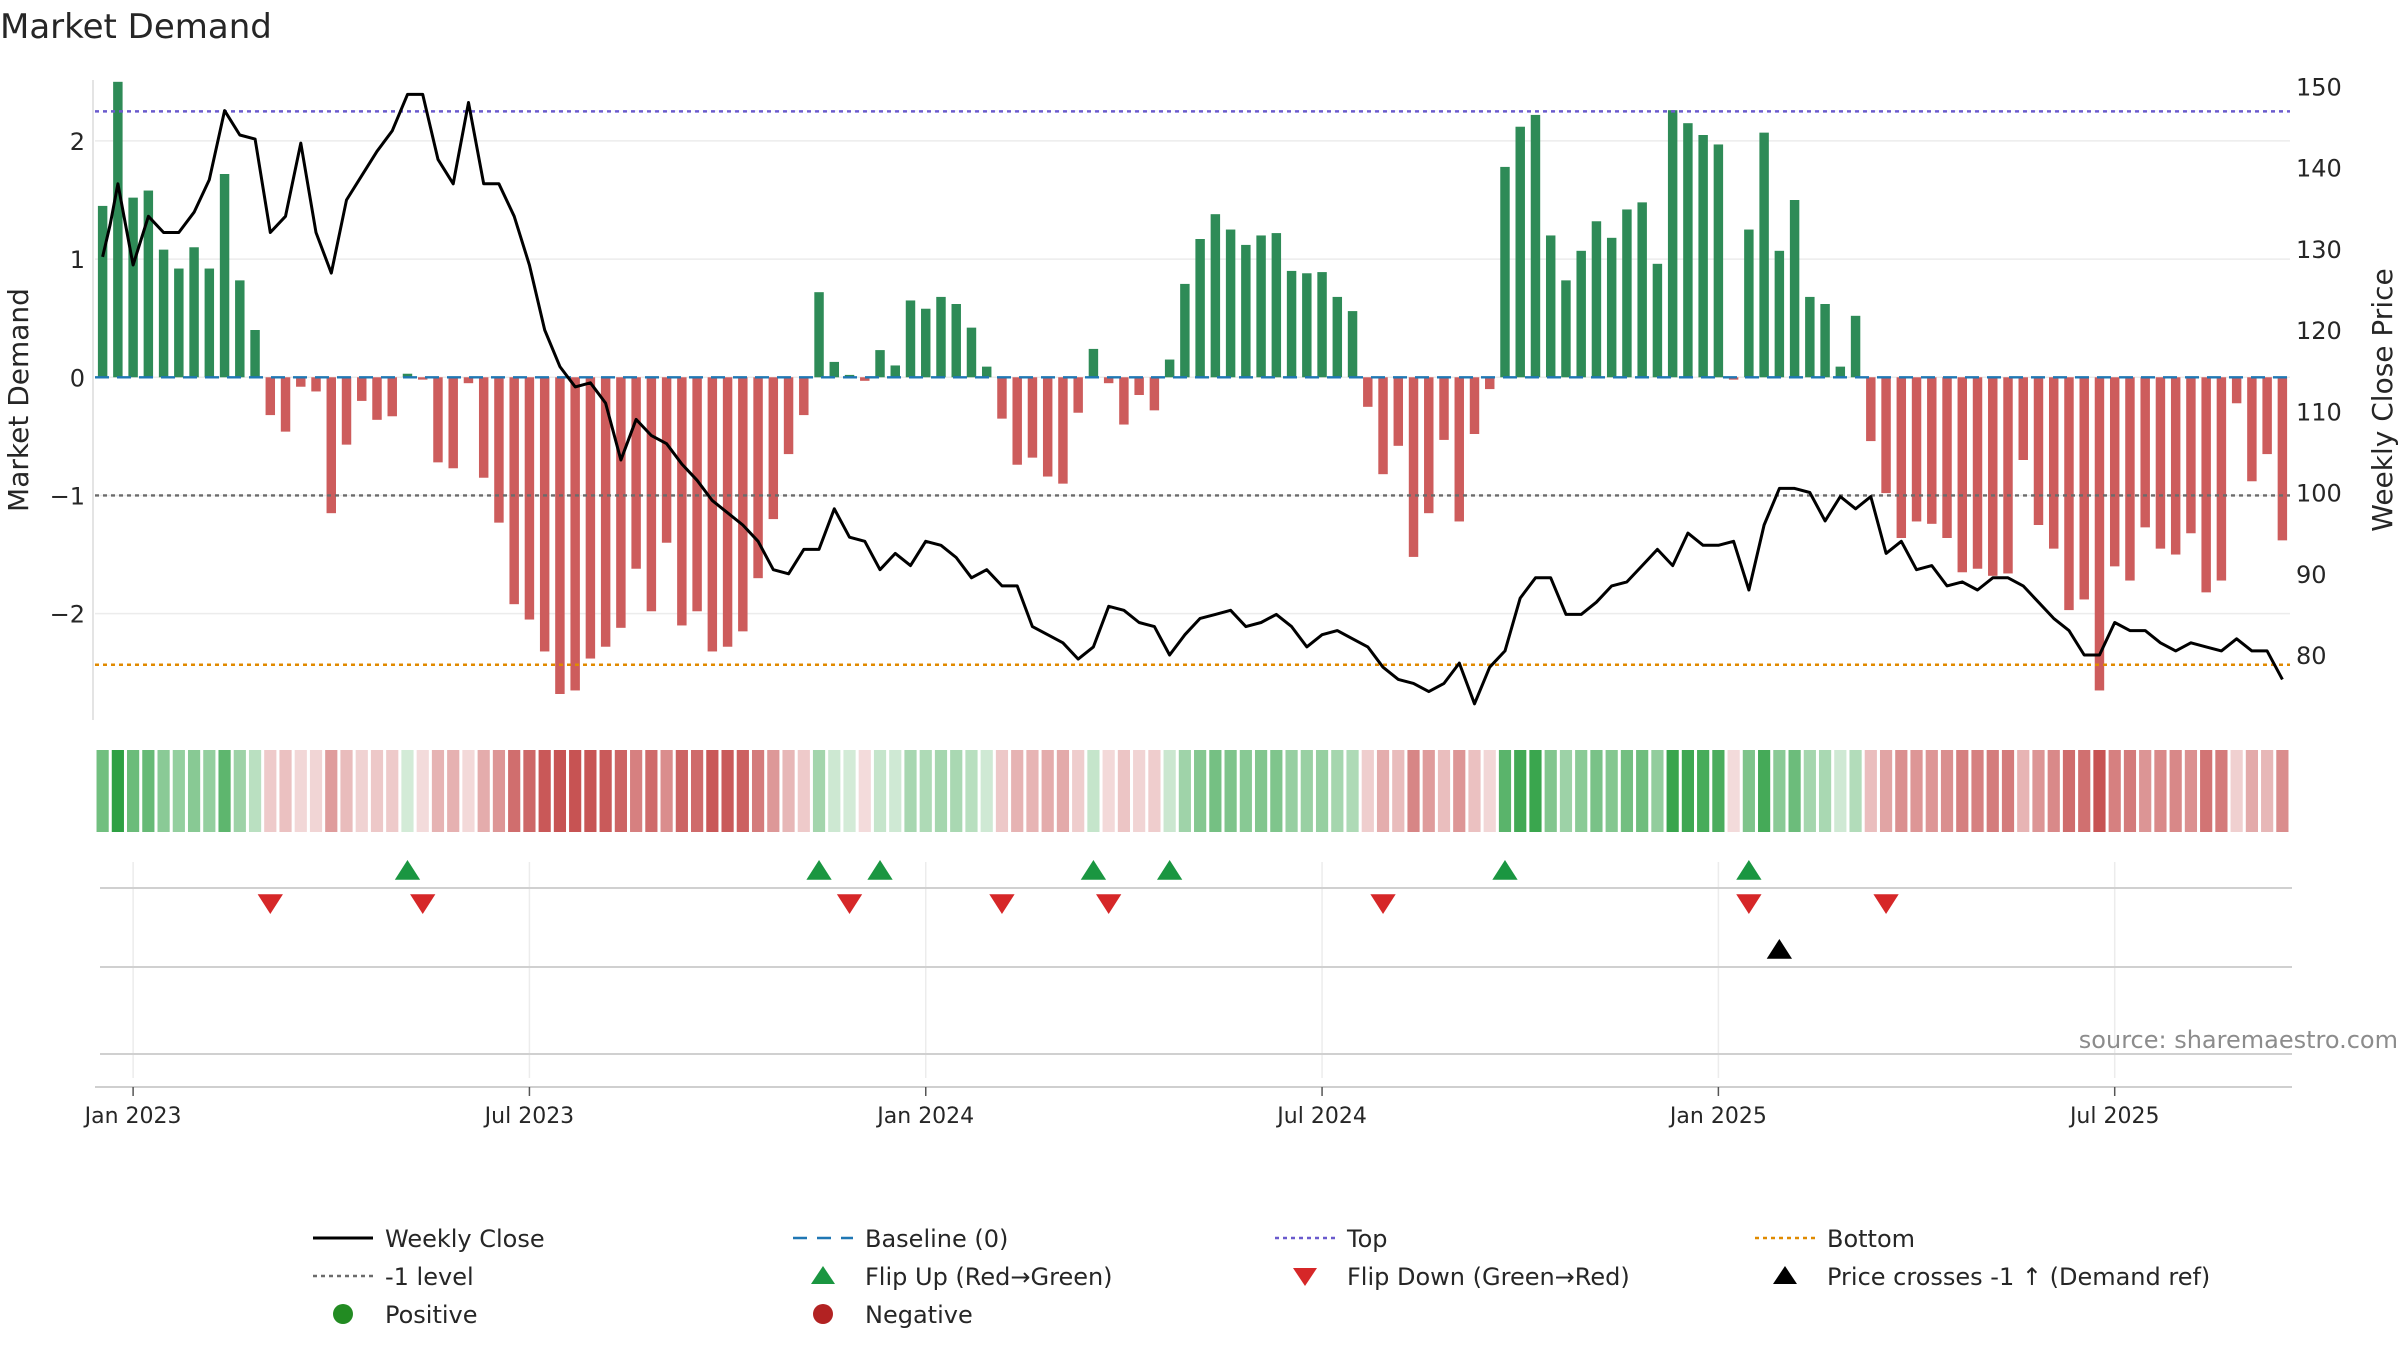  I want to click on y-right-tick-label: 130, so click(2319, 250).